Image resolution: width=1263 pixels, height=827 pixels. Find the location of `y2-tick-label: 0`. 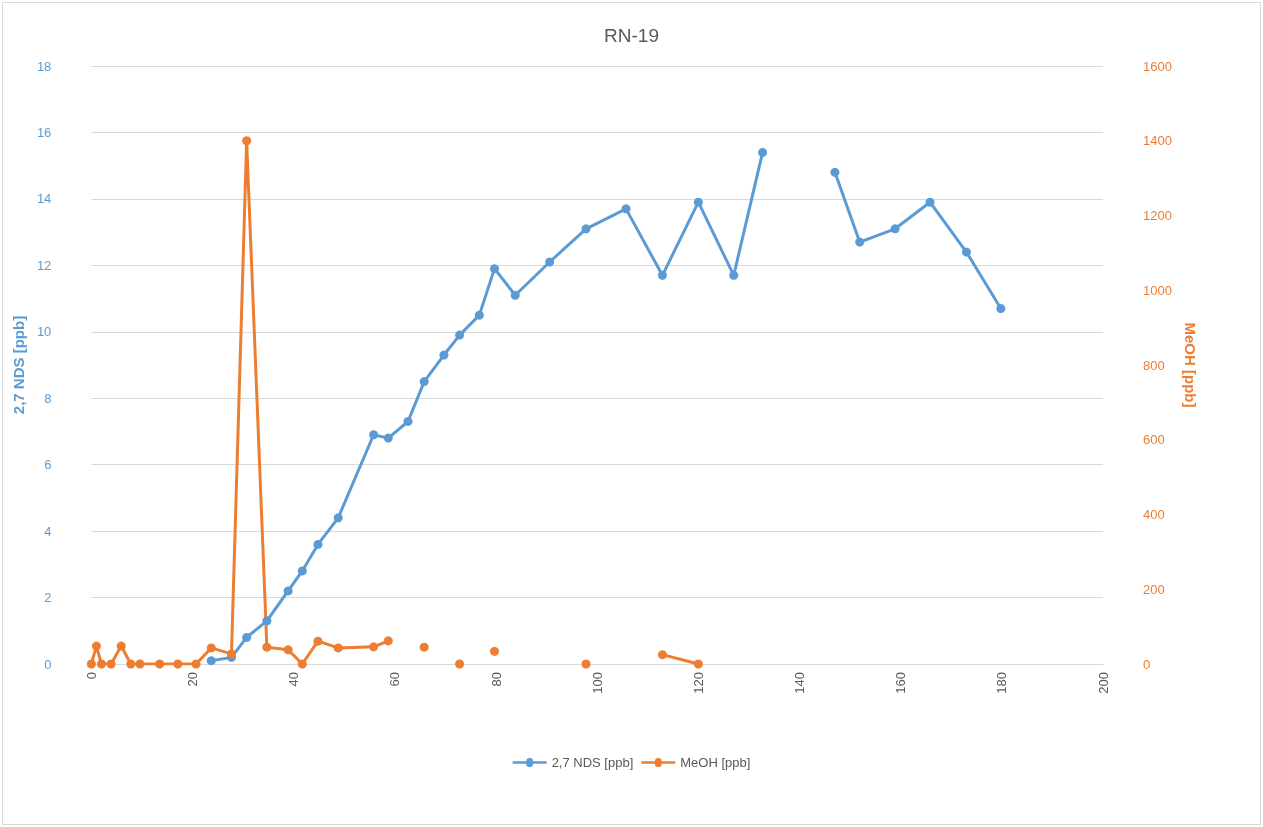

y2-tick-label: 0 is located at coordinates (1147, 664).